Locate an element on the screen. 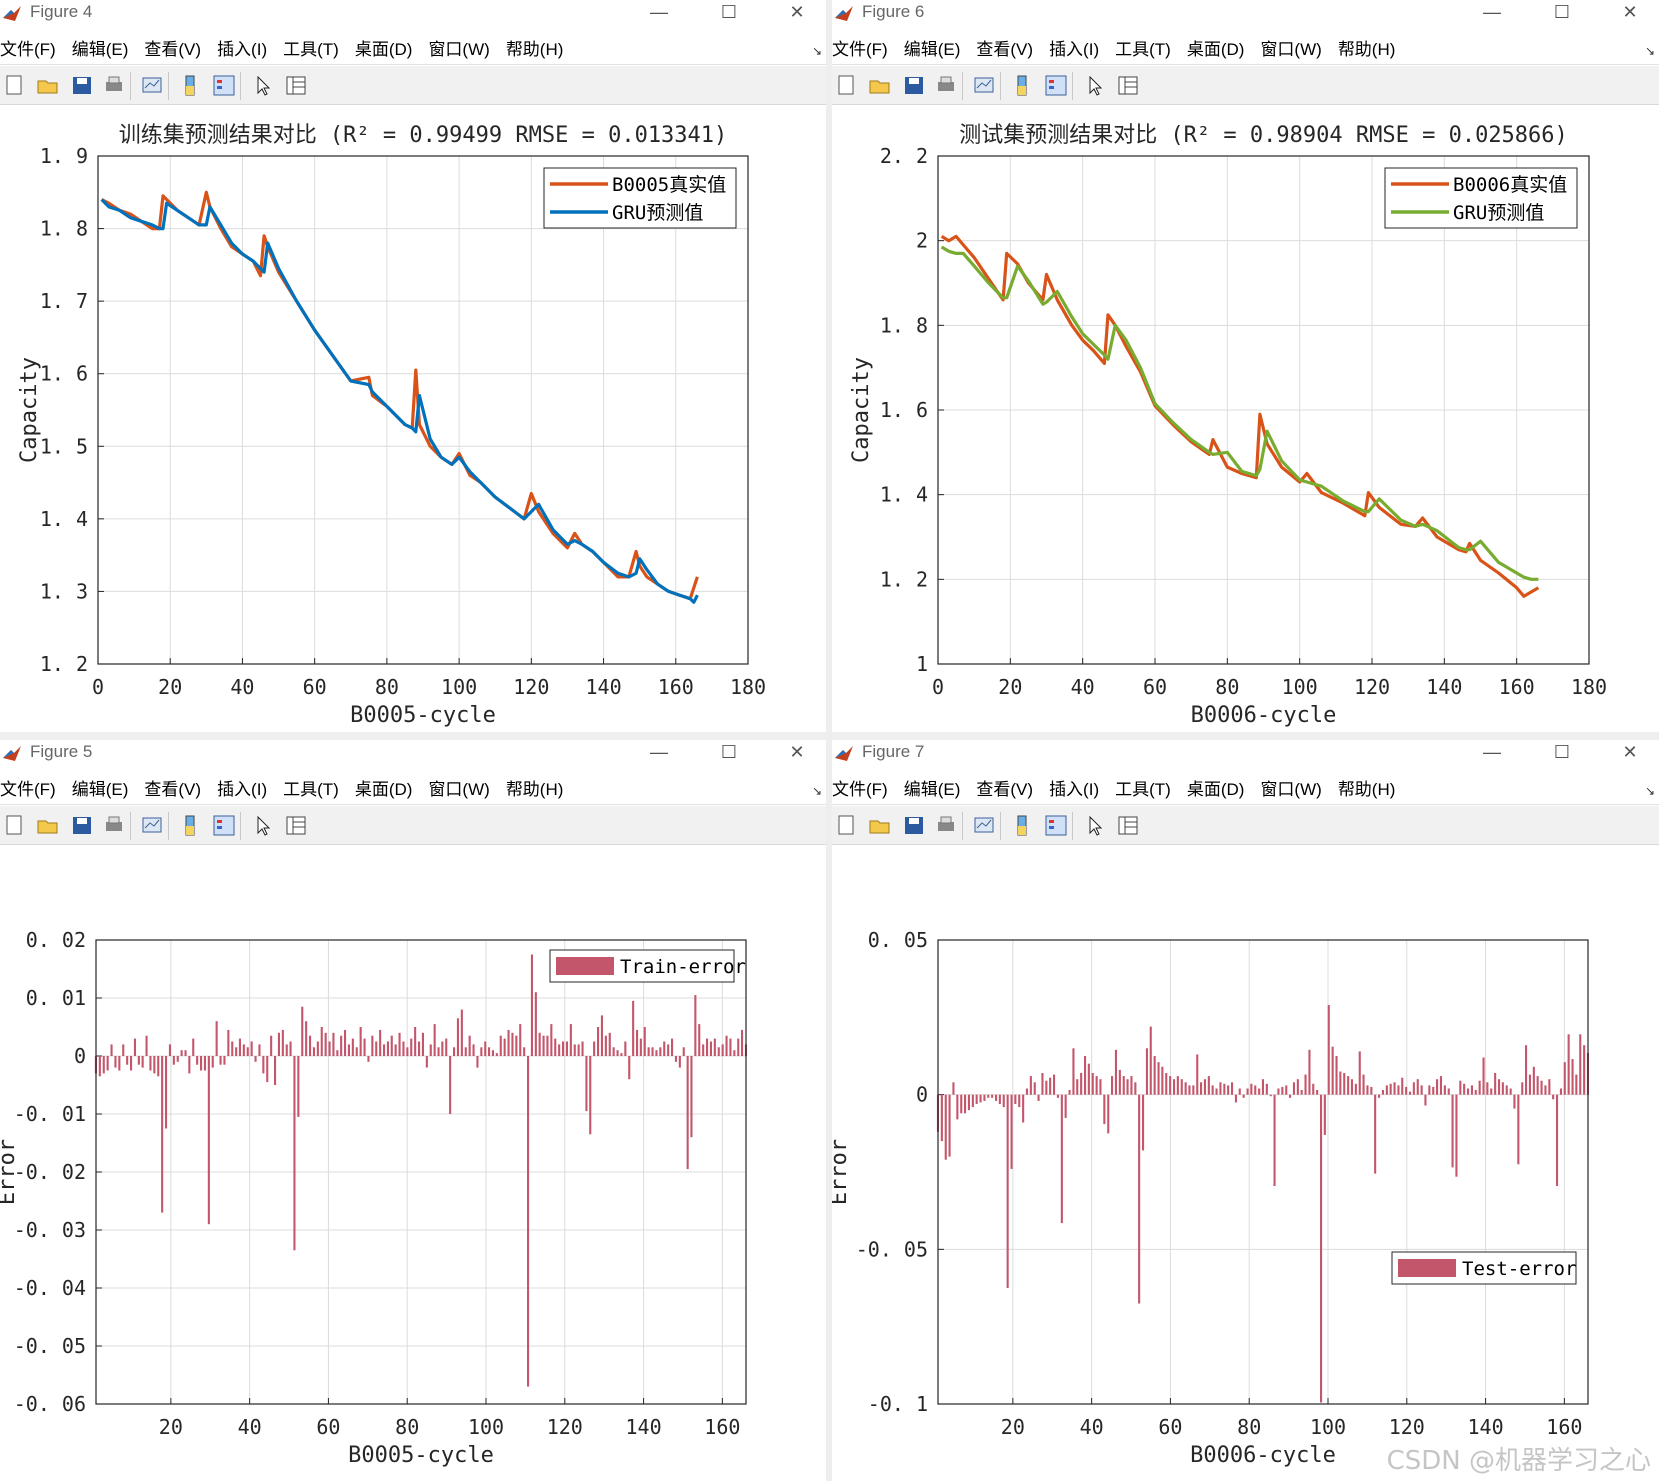 This screenshot has height=1481, width=1659. axes-border is located at coordinates (1263, 1172).